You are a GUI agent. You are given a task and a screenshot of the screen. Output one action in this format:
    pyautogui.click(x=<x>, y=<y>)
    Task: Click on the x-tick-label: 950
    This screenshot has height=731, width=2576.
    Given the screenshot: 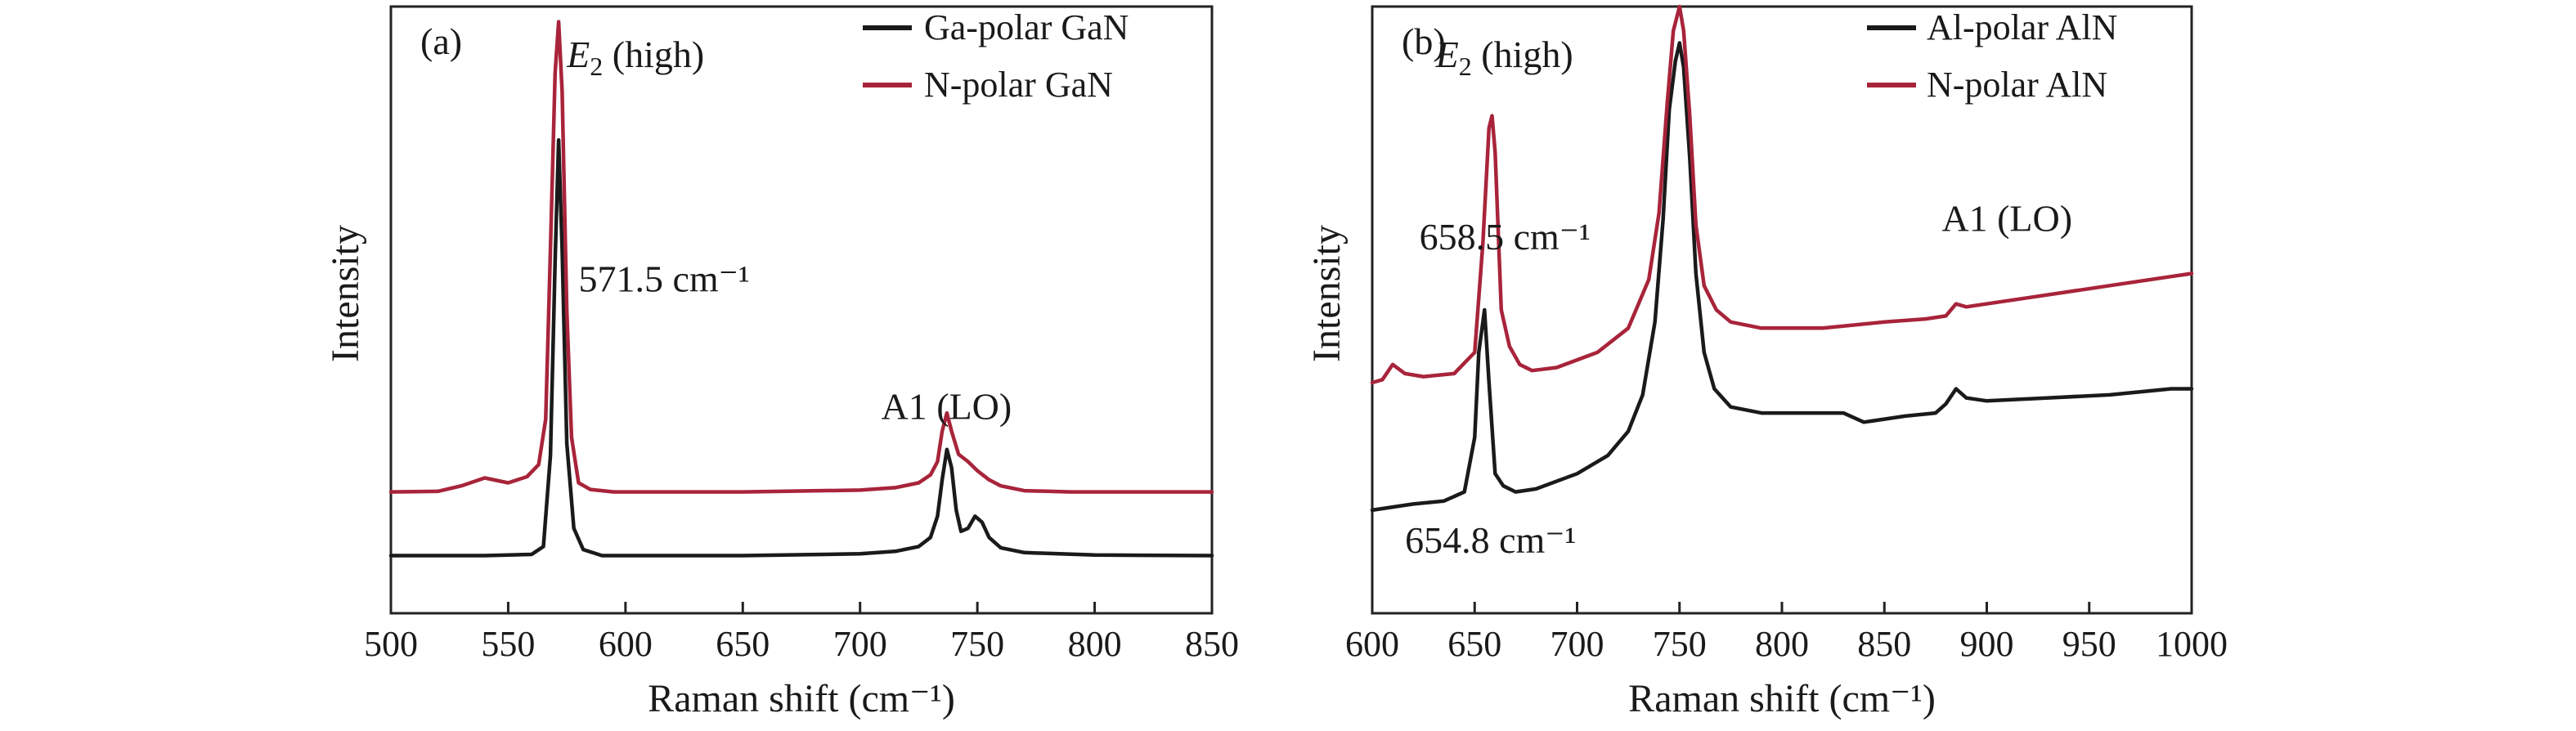 What is the action you would take?
    pyautogui.click(x=2089, y=644)
    